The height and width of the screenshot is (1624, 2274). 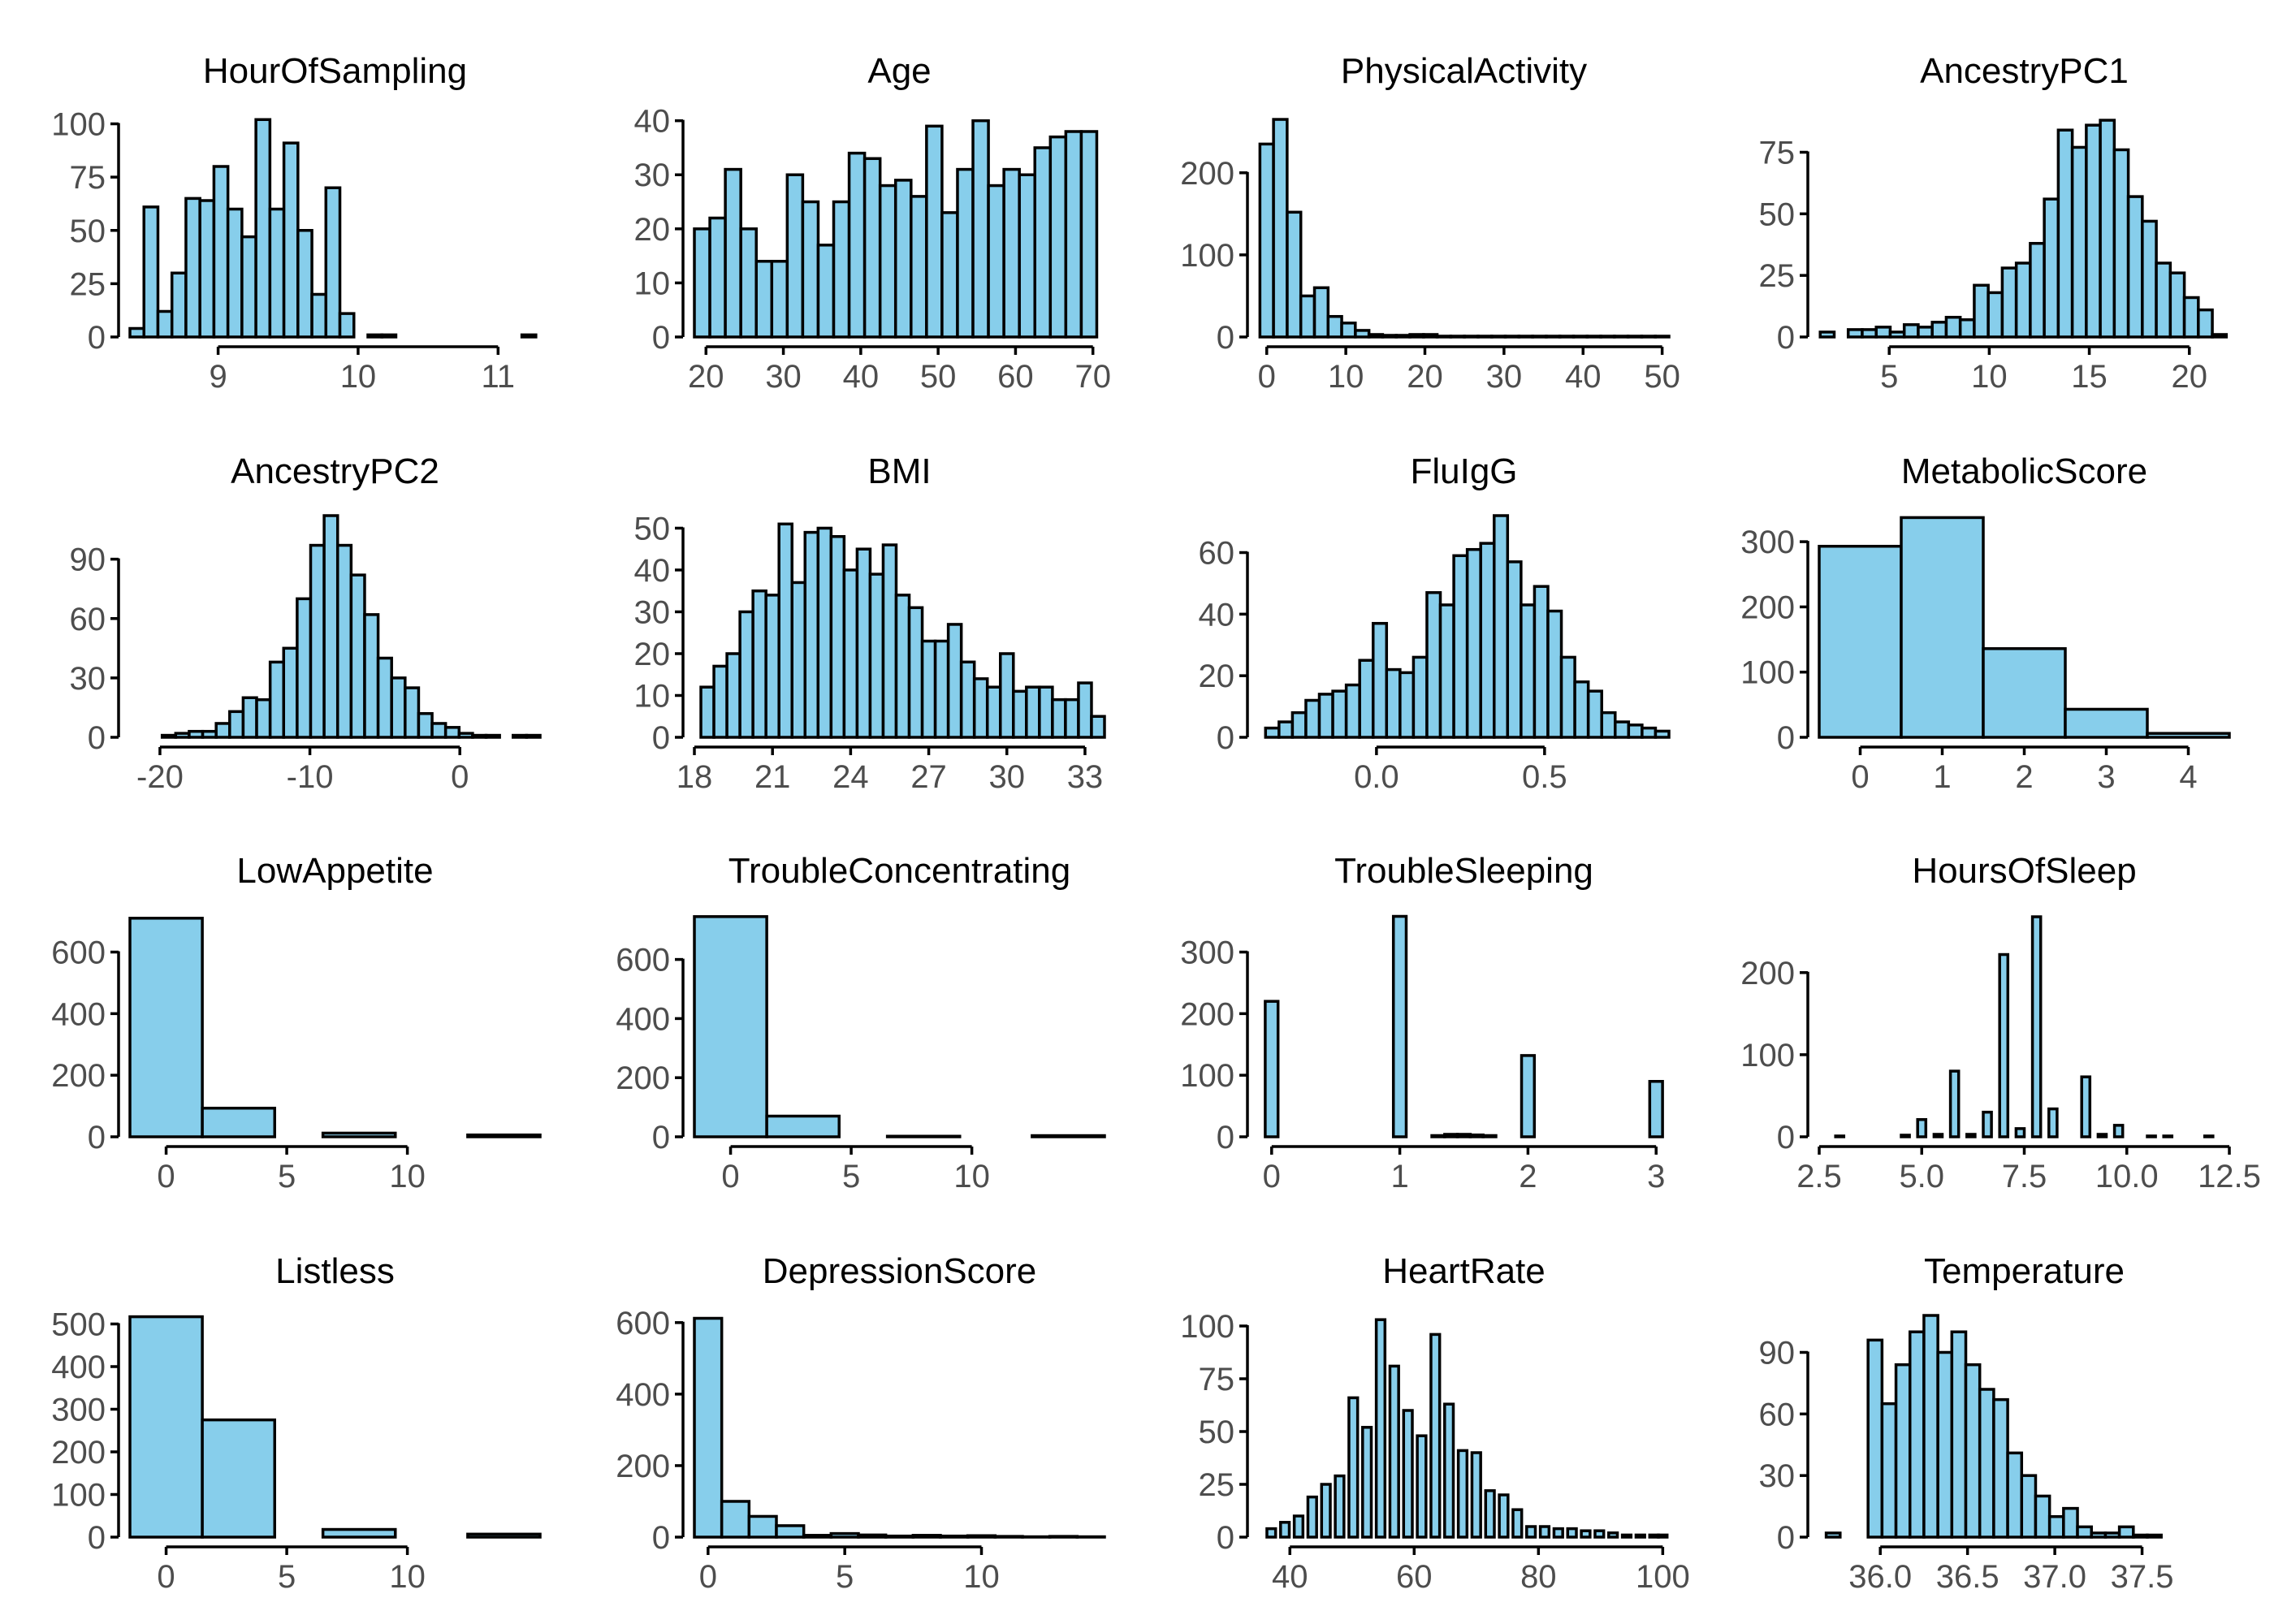 I want to click on x-tick-label: 24, so click(x=850, y=777).